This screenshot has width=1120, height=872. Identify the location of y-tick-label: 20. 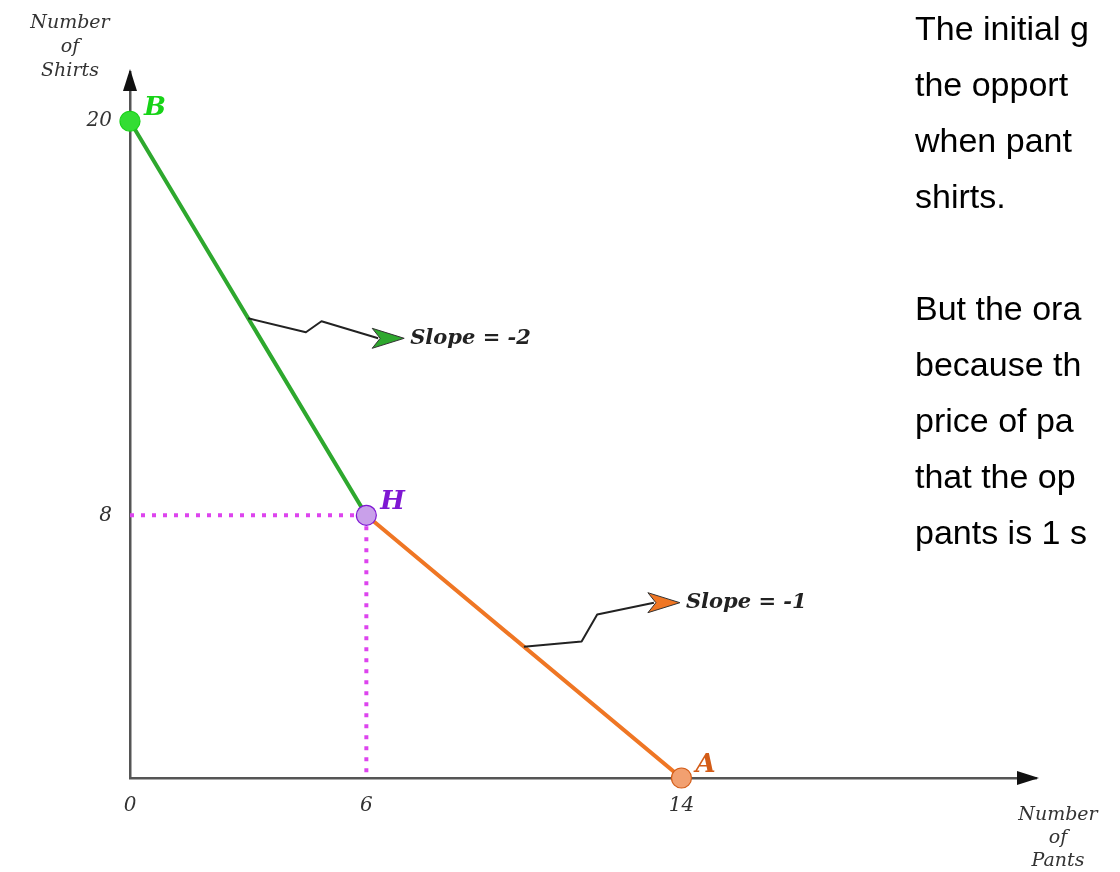
(99, 119).